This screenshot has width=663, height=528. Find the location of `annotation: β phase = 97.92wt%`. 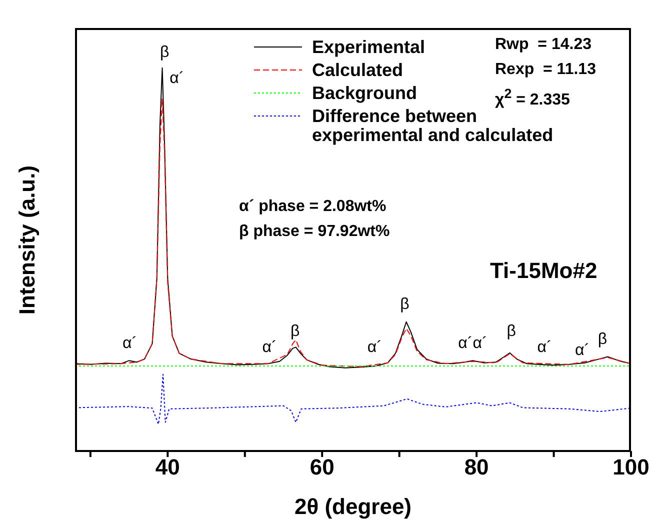

annotation: β phase = 97.92wt% is located at coordinates (314, 232).